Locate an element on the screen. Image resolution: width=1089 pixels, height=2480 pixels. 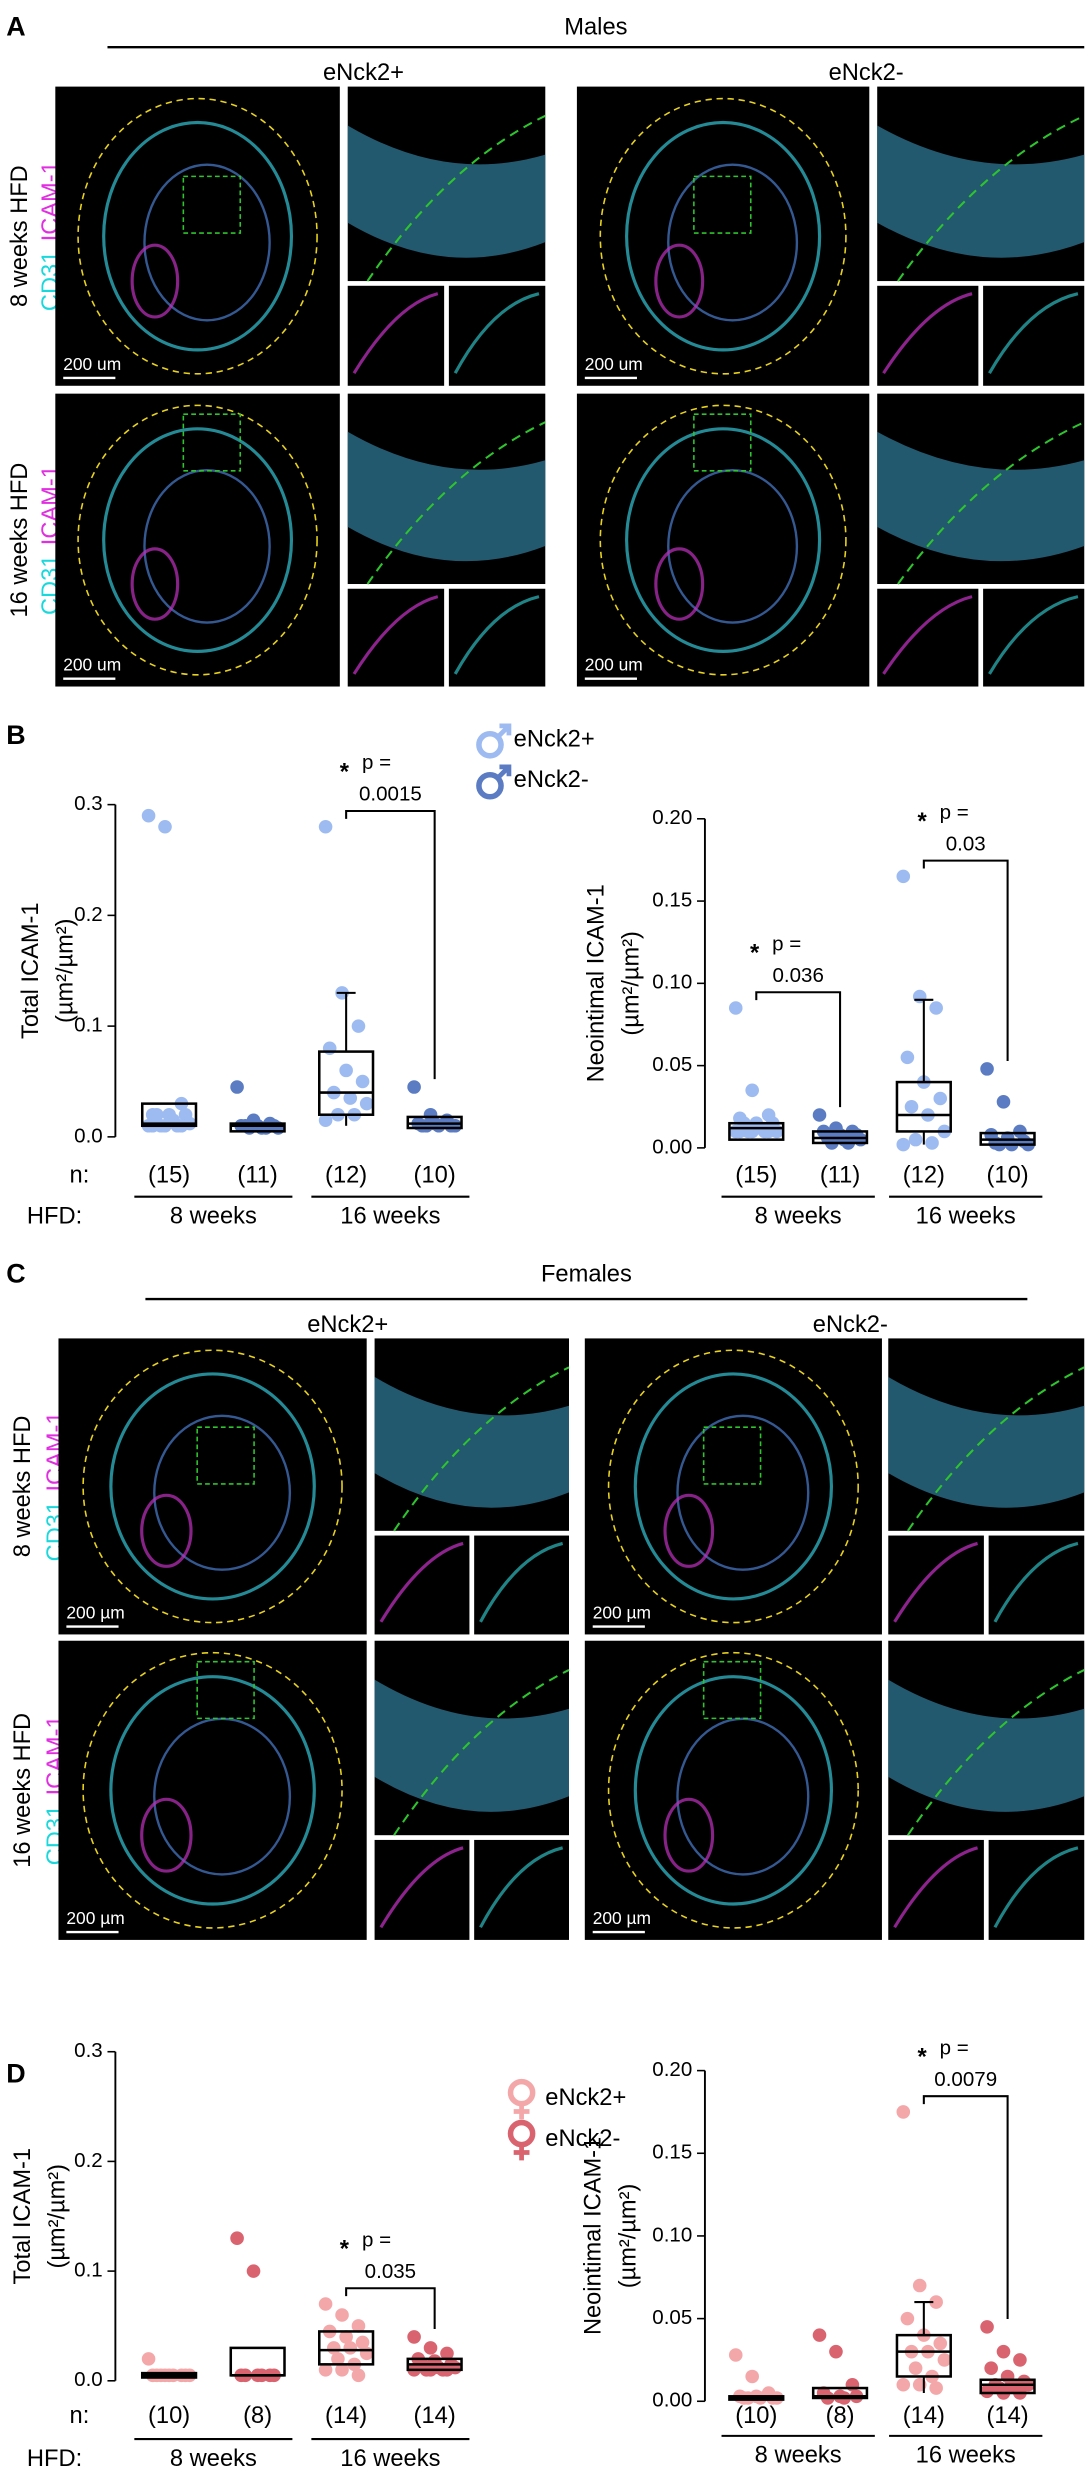
row-label: 8 weeks HFD is located at coordinates (20, 236).